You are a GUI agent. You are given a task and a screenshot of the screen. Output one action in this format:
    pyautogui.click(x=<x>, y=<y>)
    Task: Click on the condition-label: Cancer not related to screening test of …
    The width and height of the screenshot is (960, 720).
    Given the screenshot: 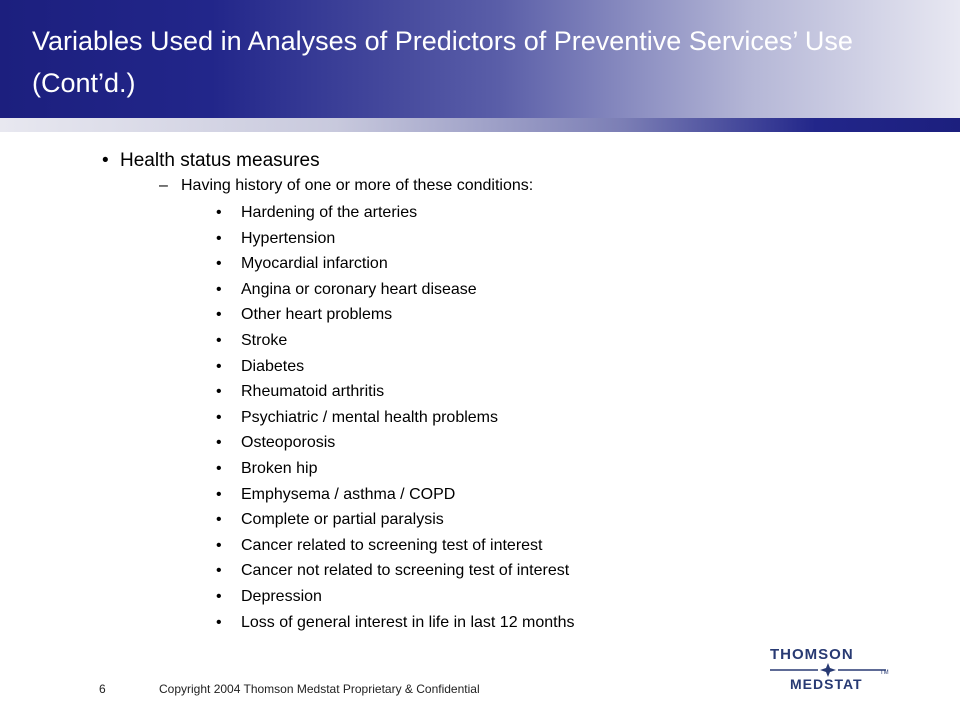 What is the action you would take?
    pyautogui.click(x=405, y=571)
    